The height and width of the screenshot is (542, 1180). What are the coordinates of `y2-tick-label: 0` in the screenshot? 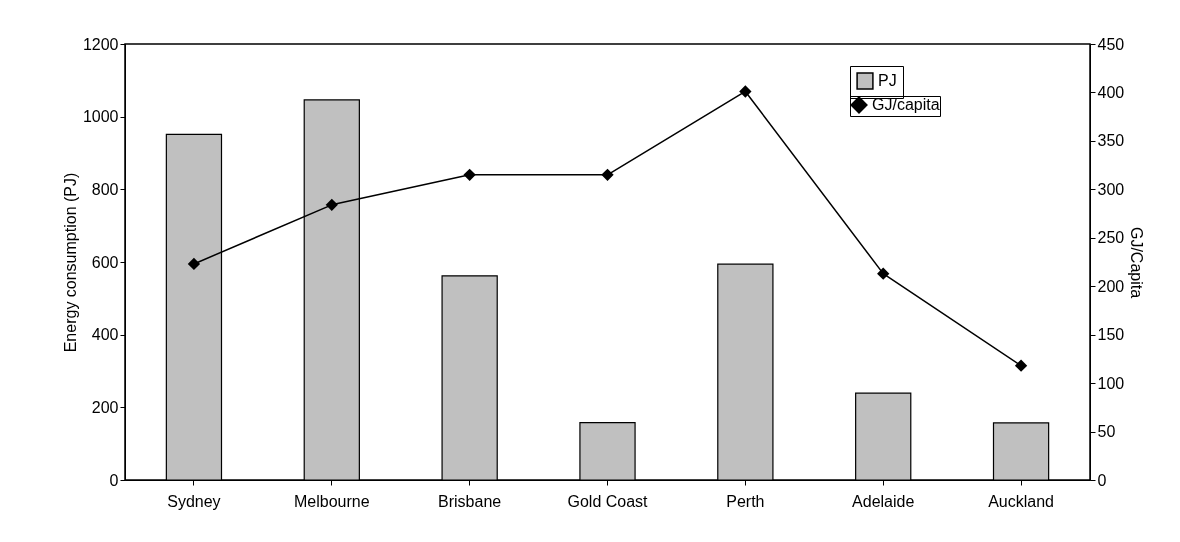 It's located at (1102, 480).